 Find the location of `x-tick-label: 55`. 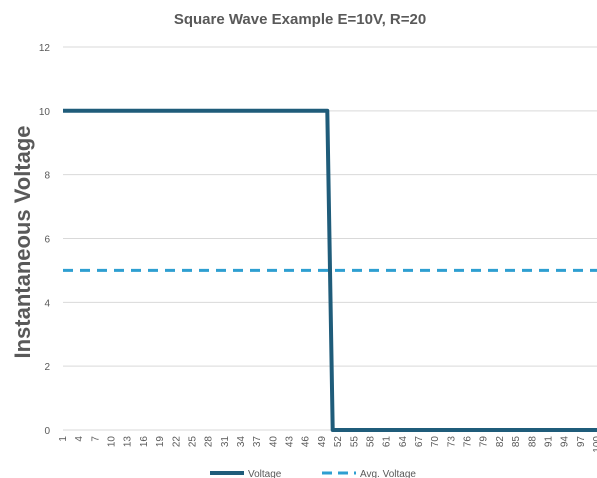

x-tick-label: 55 is located at coordinates (354, 442).